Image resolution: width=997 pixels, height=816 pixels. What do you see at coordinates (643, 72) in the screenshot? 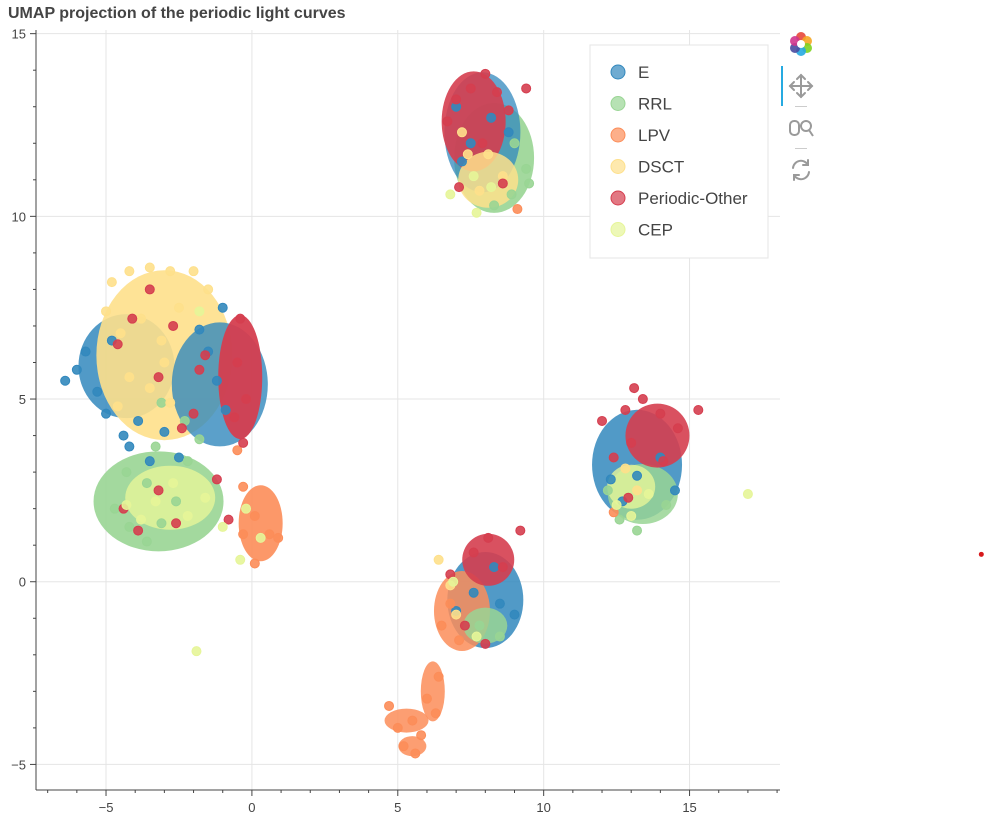
I see `legend-label: E` at bounding box center [643, 72].